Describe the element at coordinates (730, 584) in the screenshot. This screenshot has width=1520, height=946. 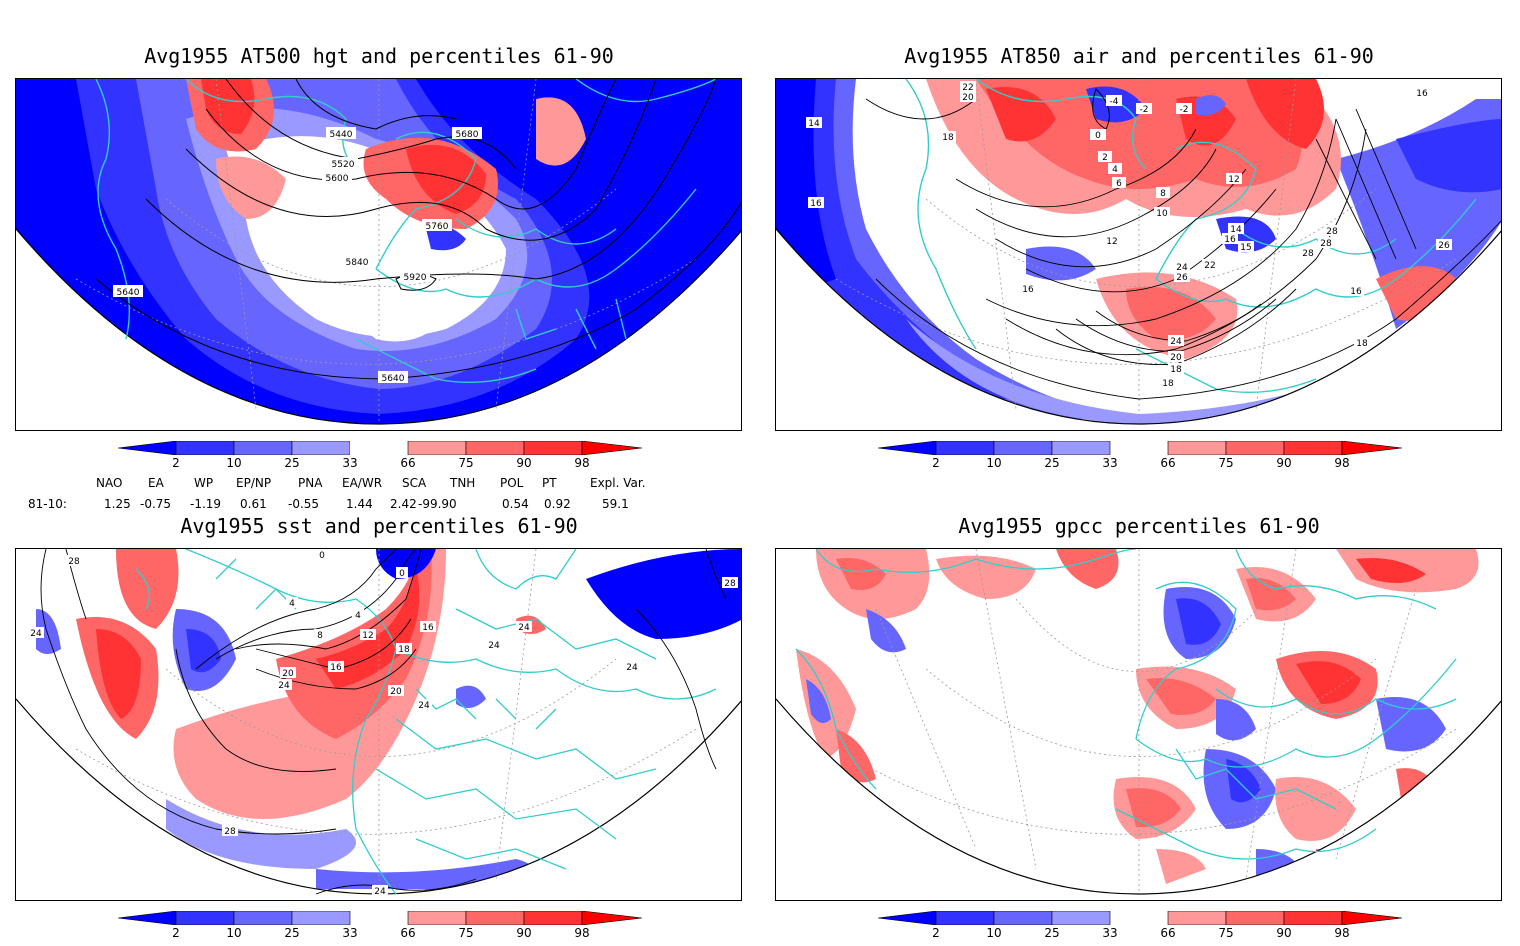
I see `sst-label-28-ne: 28` at that location.